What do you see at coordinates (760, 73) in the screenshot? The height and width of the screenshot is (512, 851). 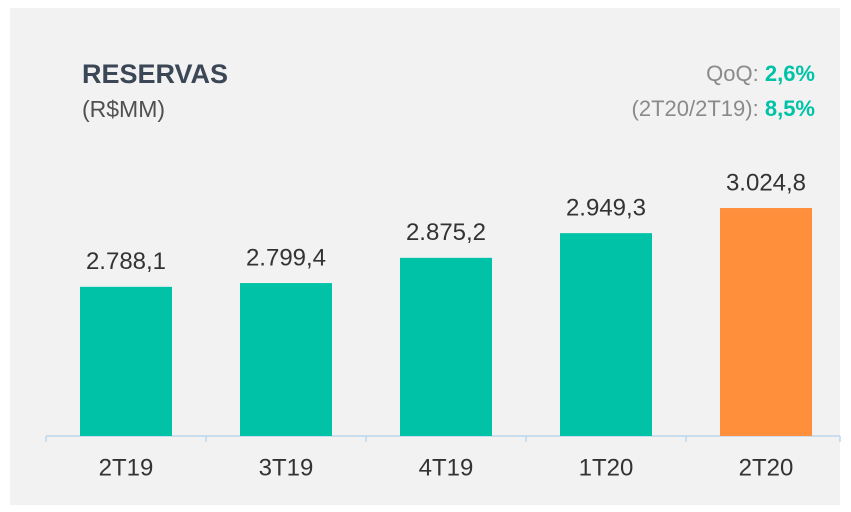 I see `annotation: QoQ: 2,6%` at bounding box center [760, 73].